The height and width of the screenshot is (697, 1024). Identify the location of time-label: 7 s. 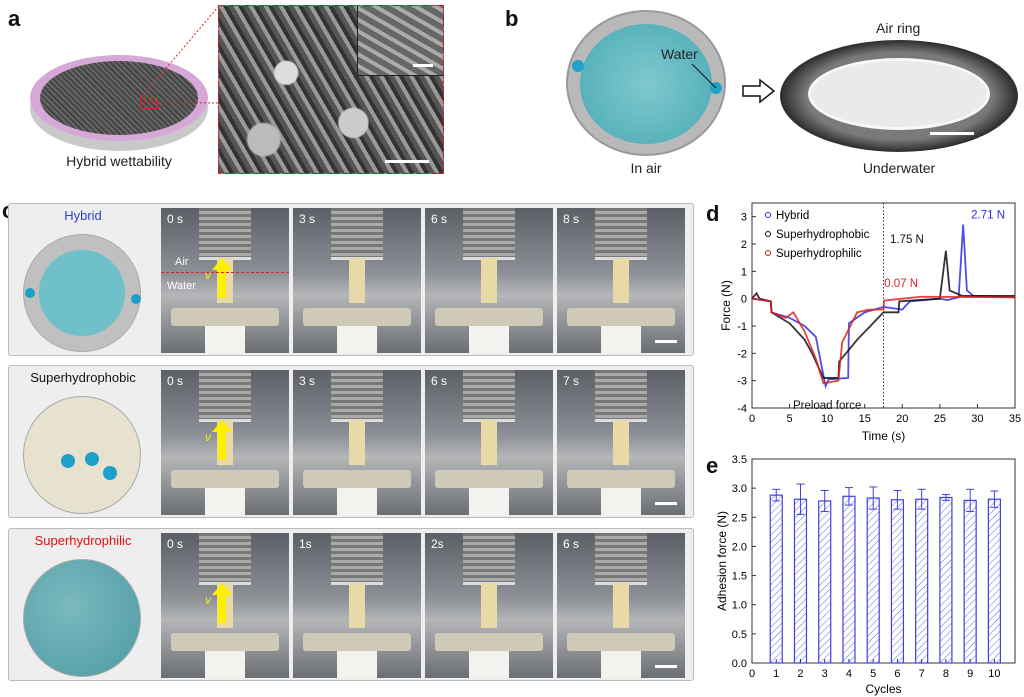
(571, 381).